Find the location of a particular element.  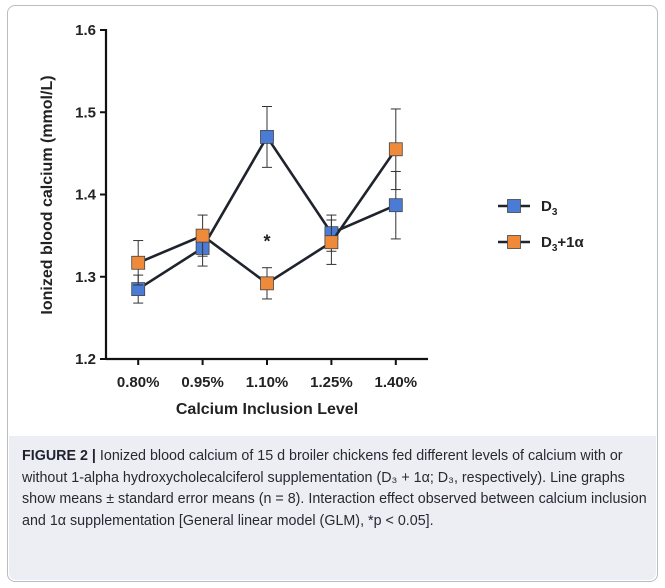

legend-label: D3 is located at coordinates (549, 208).